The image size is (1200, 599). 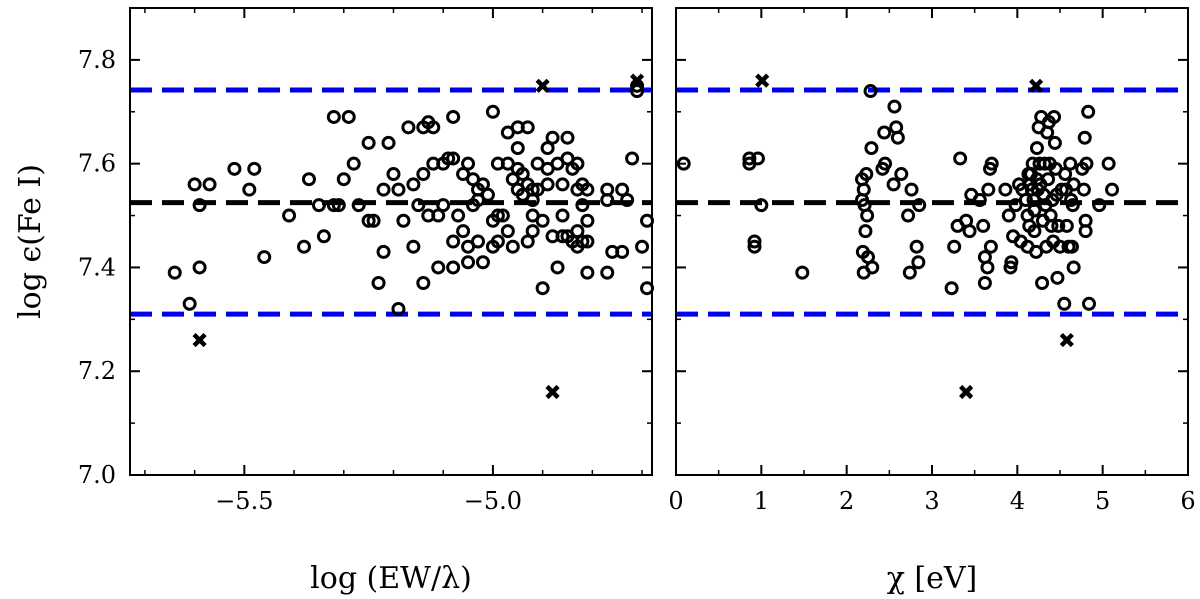 What do you see at coordinates (1187, 501) in the screenshot?
I see `x-tick-label: 6` at bounding box center [1187, 501].